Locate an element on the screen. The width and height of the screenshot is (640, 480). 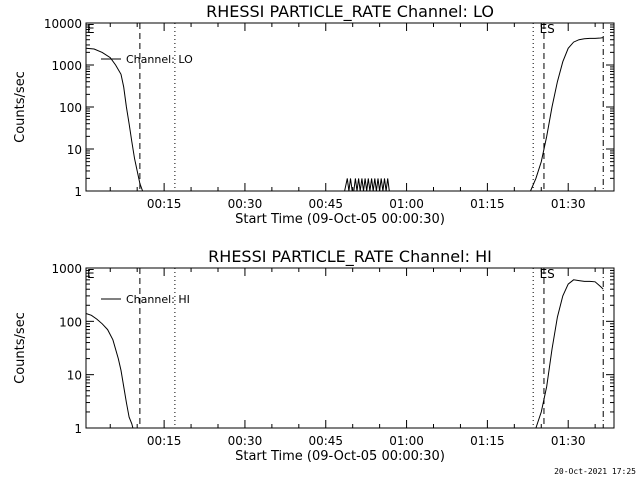
y-tick-label: 10000 is located at coordinates (63, 24).